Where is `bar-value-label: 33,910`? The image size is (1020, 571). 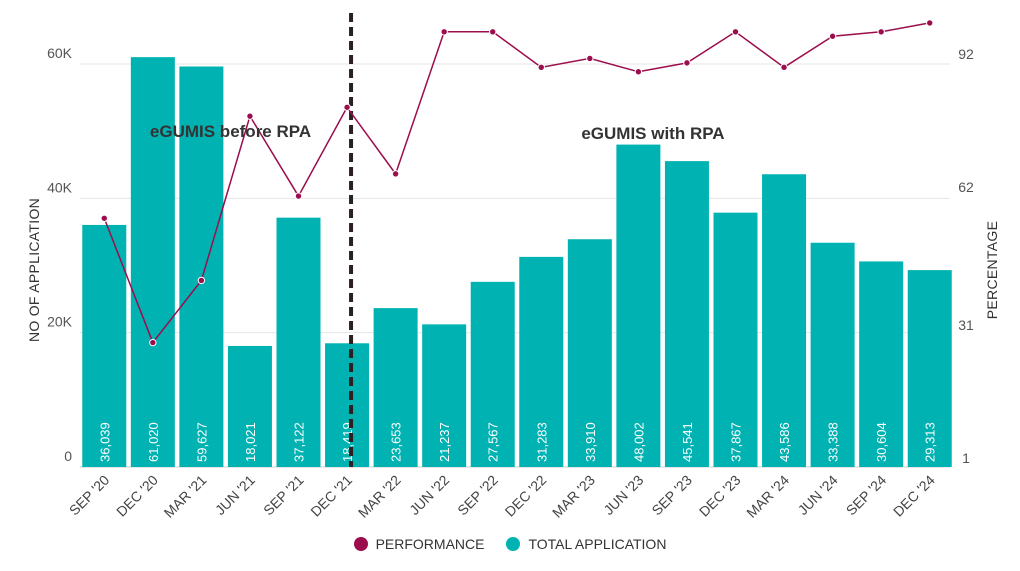 bar-value-label: 33,910 is located at coordinates (590, 442).